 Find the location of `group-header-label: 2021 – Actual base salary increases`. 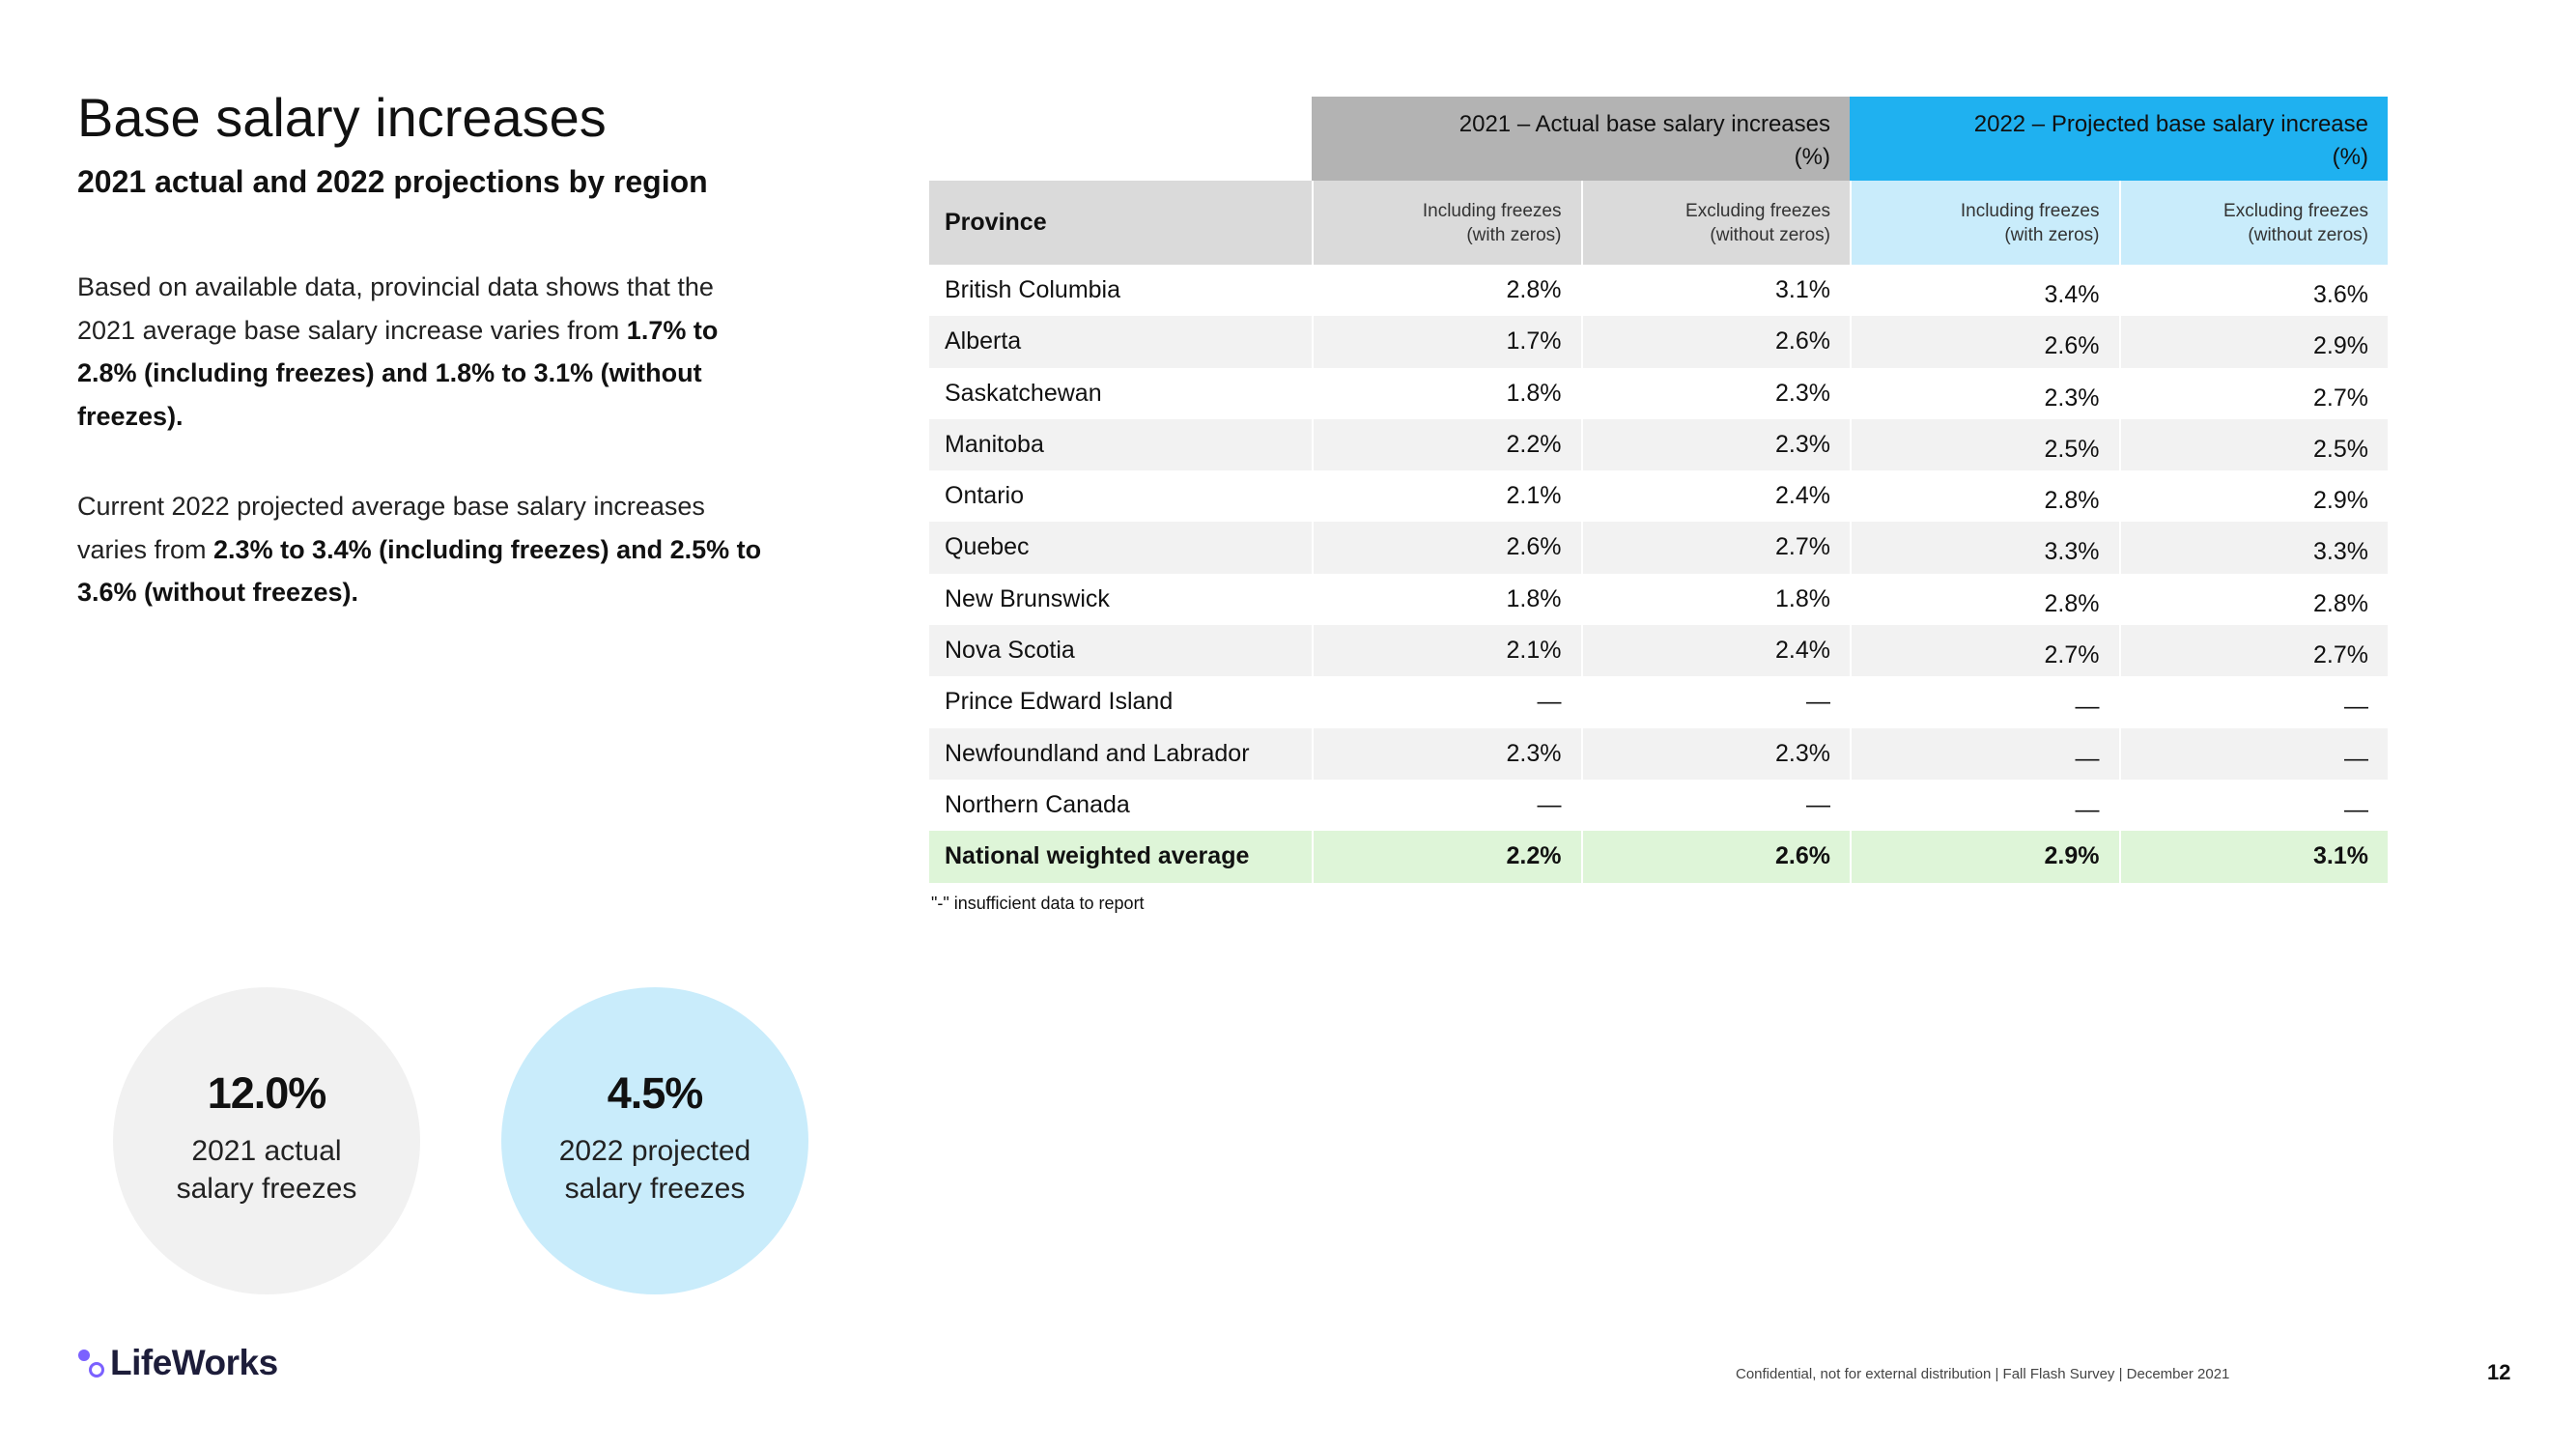

group-header-label: 2021 – Actual base salary increases is located at coordinates (1644, 124).